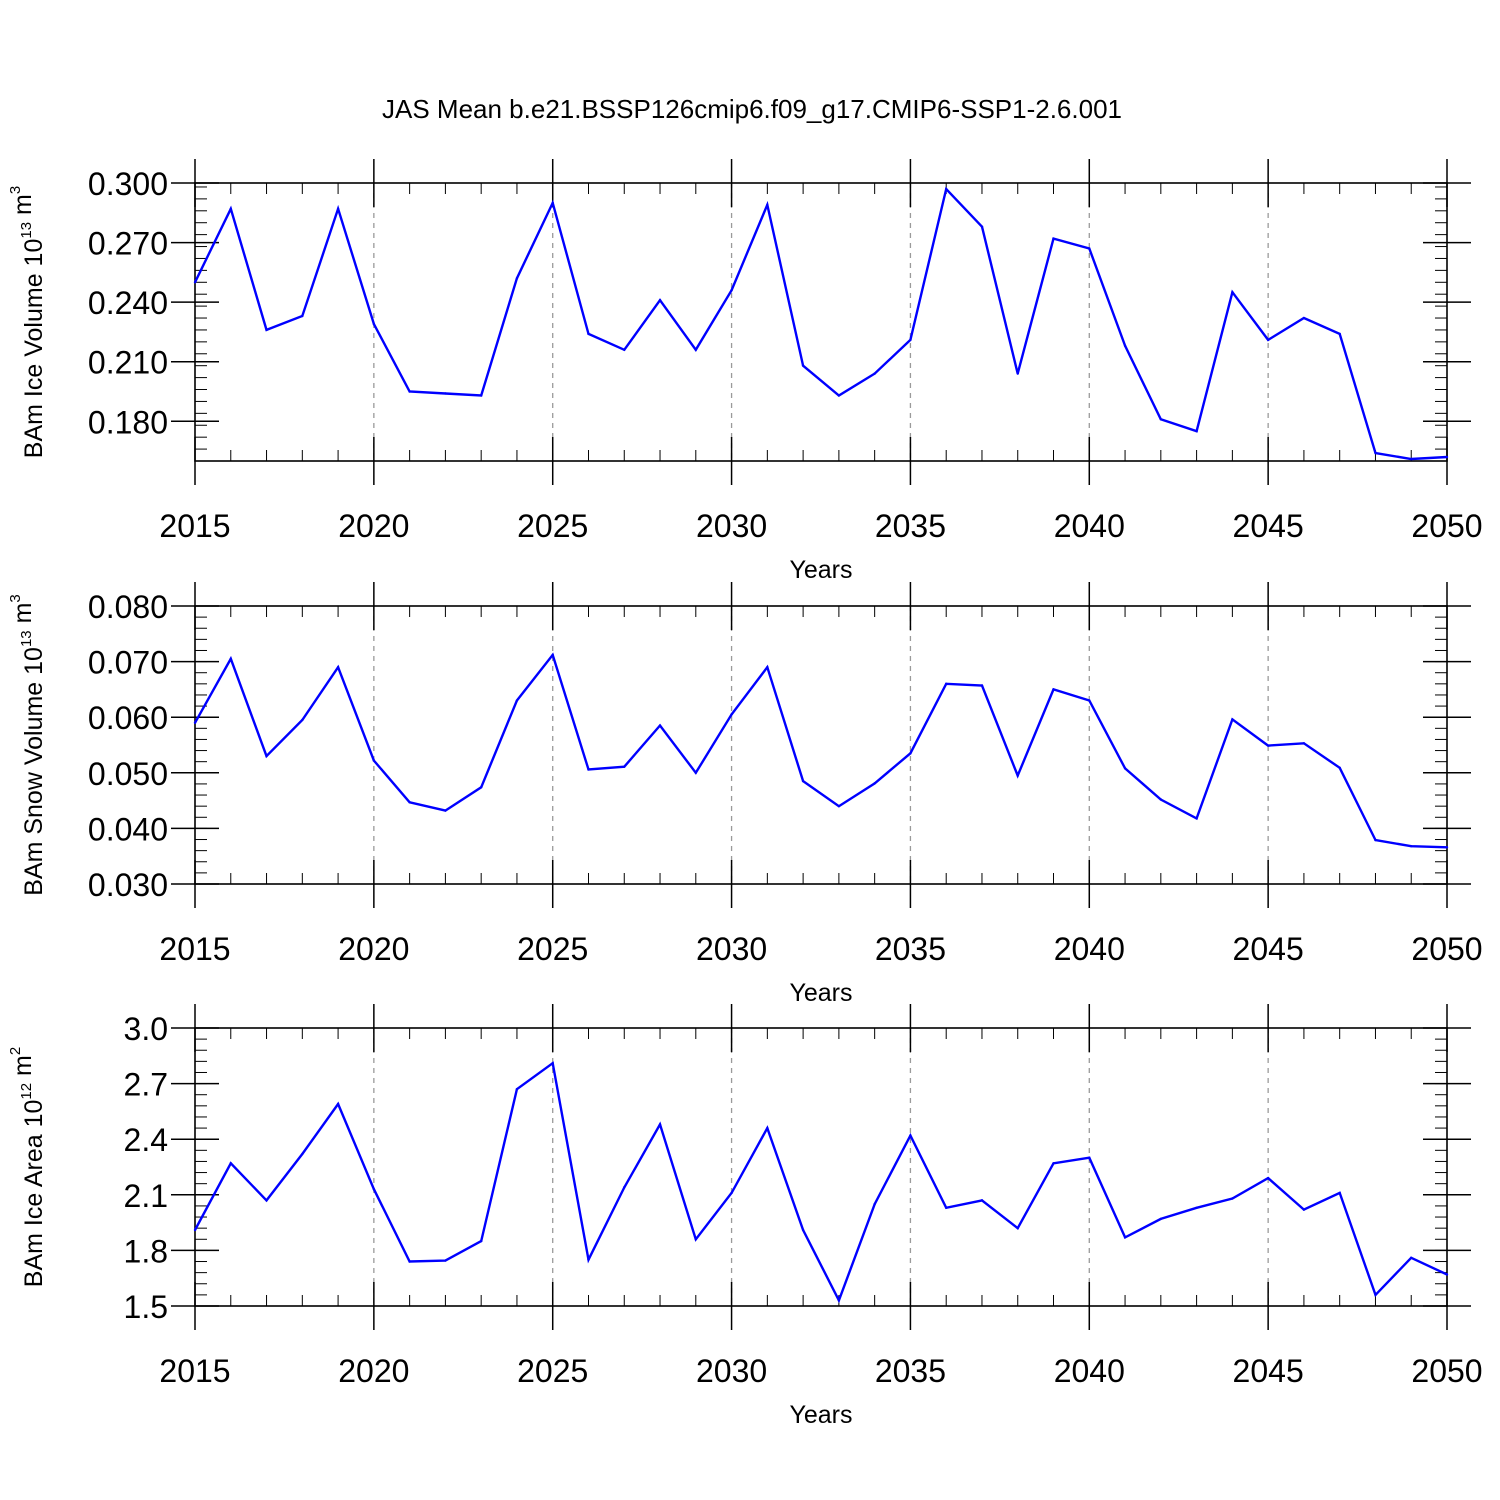  I want to click on y-tick-label: 0.300, so click(128, 184).